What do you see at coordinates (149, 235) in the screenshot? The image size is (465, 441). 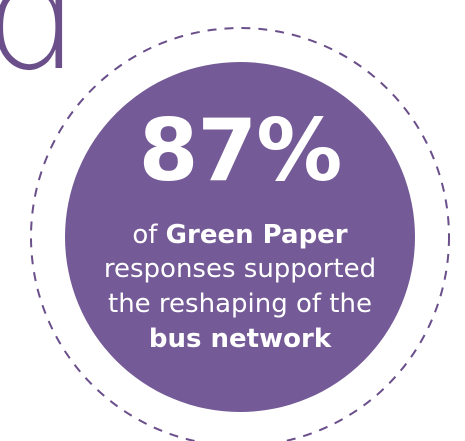 I see `stat-line-1-prefix: of` at bounding box center [149, 235].